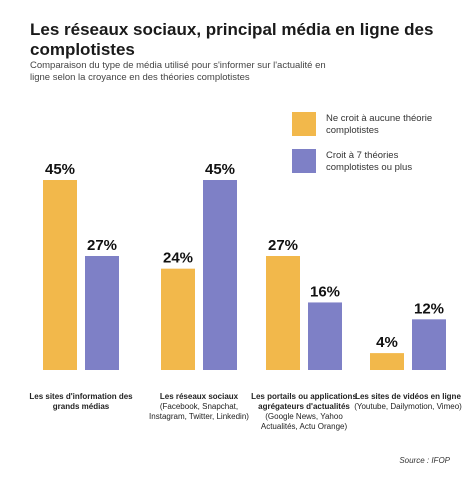  Describe the element at coordinates (369, 161) in the screenshot. I see `legend-label: Croit à 7 théories complotistes ou plus` at that location.